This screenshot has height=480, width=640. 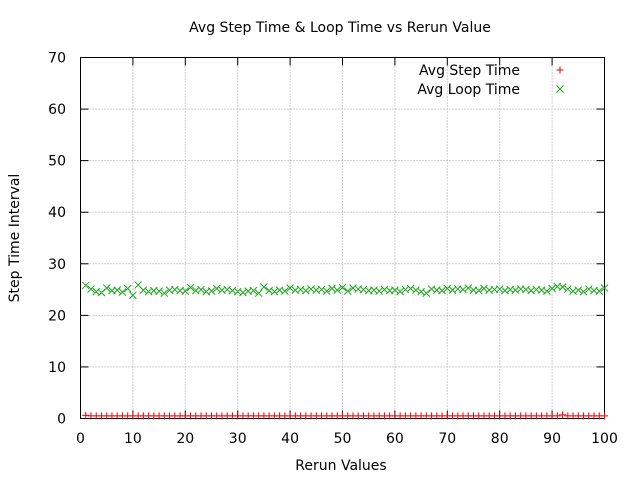 What do you see at coordinates (57, 59) in the screenshot?
I see `y-tick-label: 70` at bounding box center [57, 59].